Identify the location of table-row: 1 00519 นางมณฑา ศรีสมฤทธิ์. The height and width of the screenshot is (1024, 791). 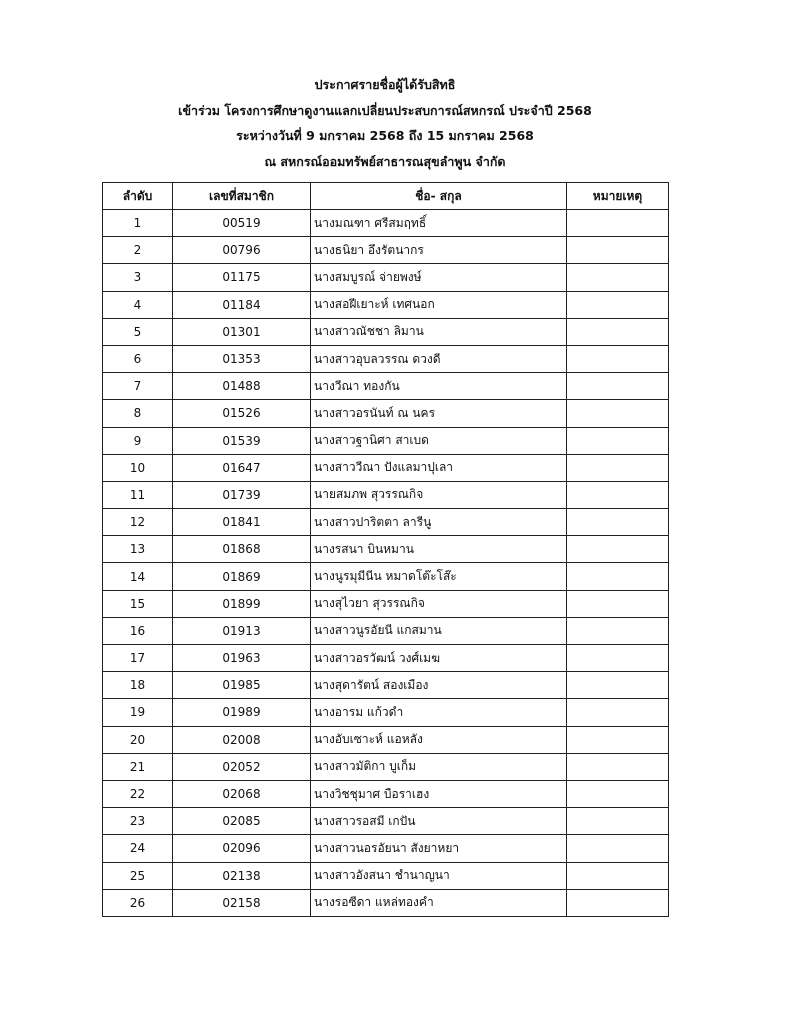
(385, 223).